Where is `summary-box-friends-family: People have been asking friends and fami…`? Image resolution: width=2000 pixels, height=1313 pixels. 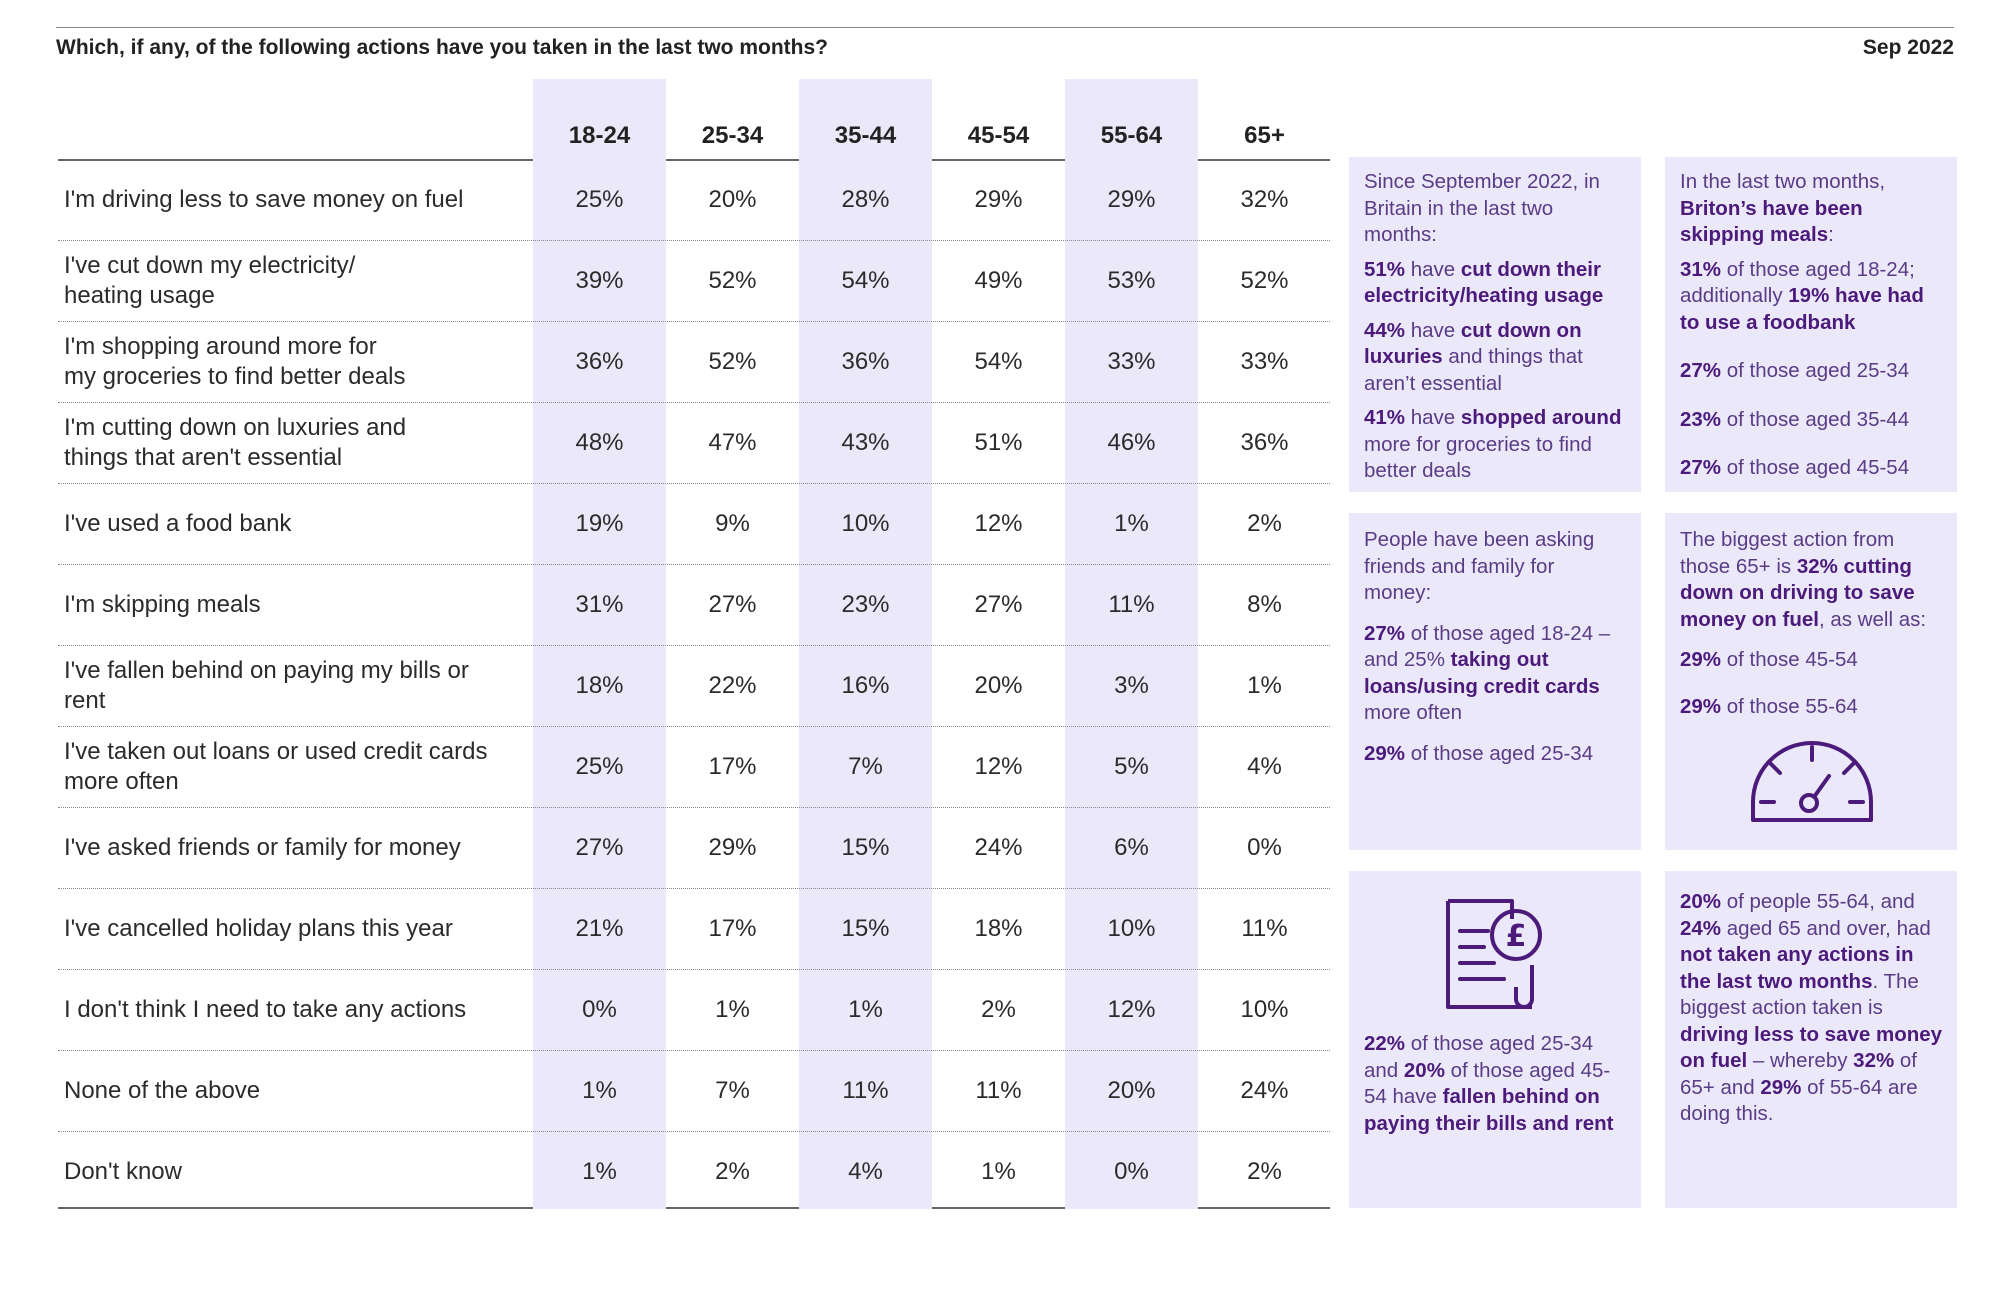
summary-box-friends-family: People have been asking friends and fami… is located at coordinates (1495, 681).